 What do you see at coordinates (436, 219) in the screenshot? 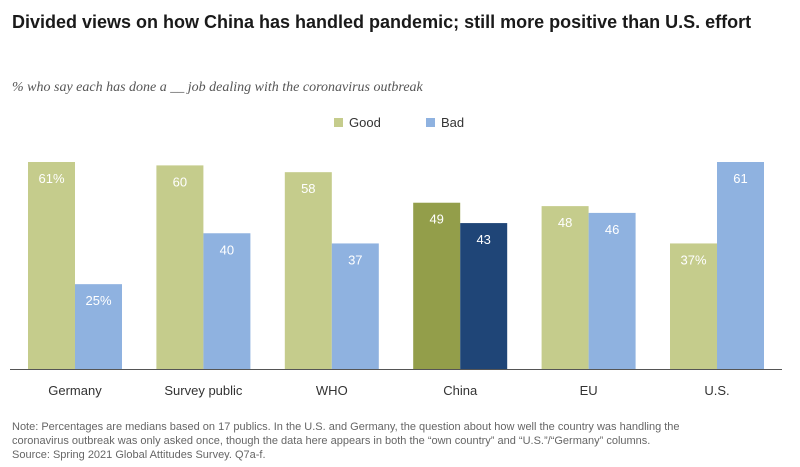
I see `bar-label-good-china: 49` at bounding box center [436, 219].